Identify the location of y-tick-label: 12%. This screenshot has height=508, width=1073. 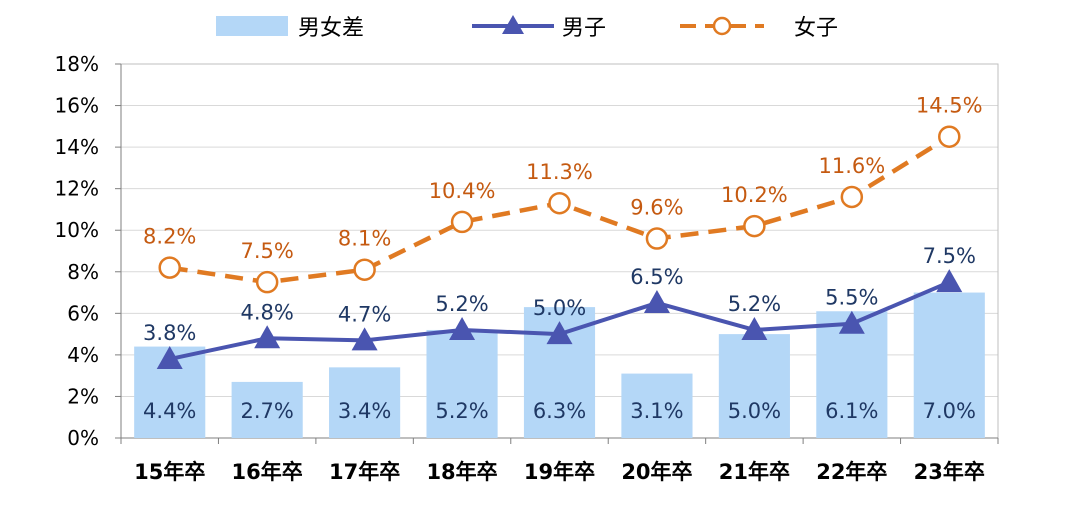
(77, 189).